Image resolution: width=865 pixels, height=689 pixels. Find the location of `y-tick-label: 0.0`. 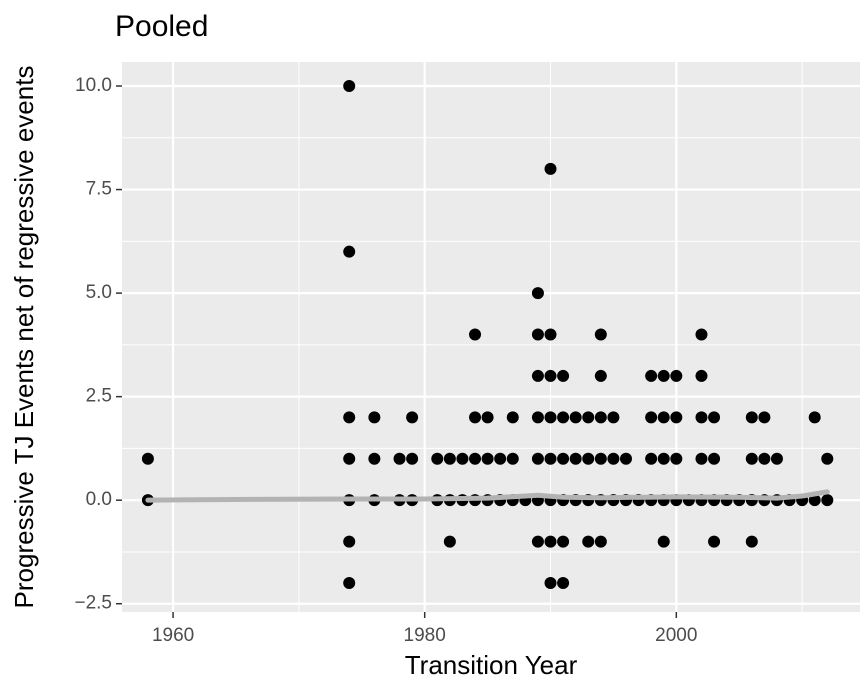

y-tick-label: 0.0 is located at coordinates (99, 499).